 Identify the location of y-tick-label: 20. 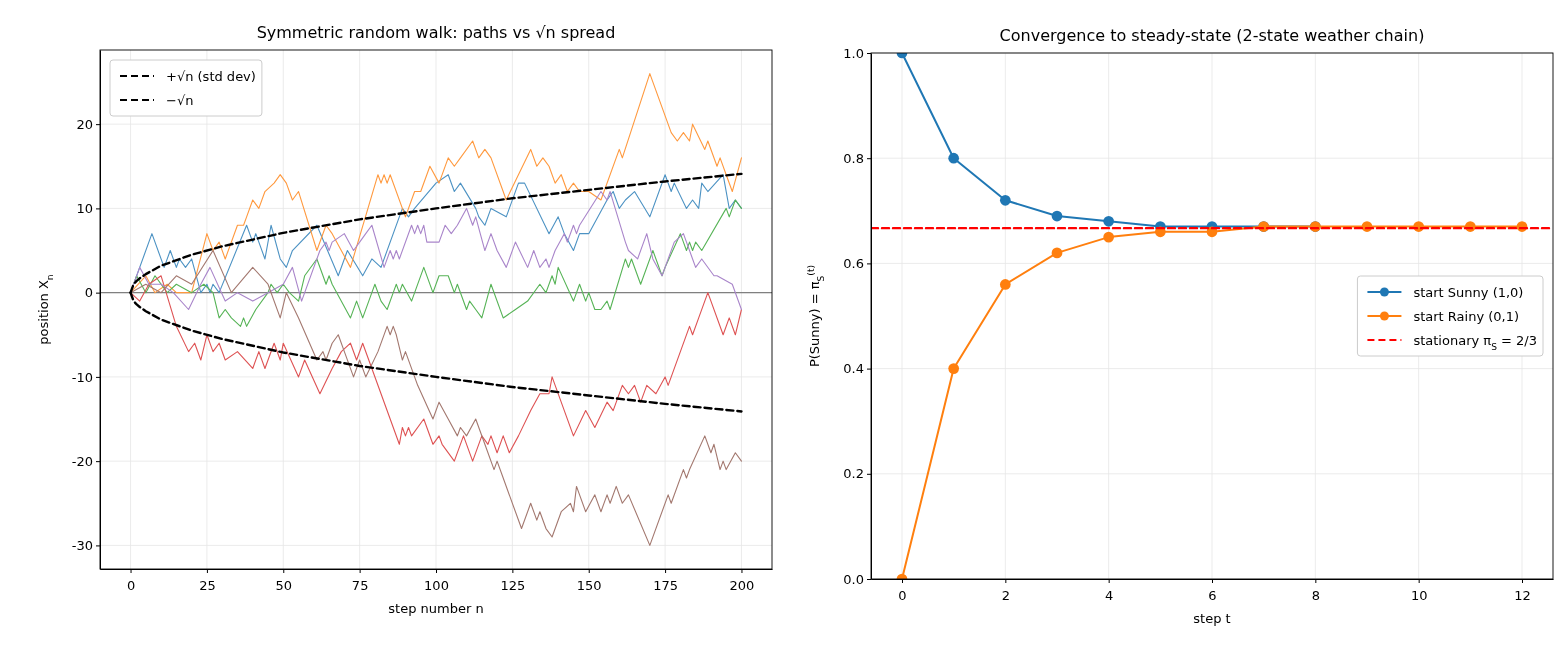
(84, 124).